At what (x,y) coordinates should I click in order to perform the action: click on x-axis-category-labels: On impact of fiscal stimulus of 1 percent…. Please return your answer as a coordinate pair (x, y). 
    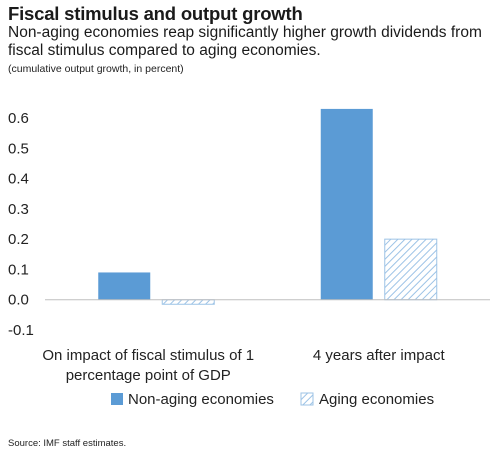
    Looking at the image, I should click on (243, 365).